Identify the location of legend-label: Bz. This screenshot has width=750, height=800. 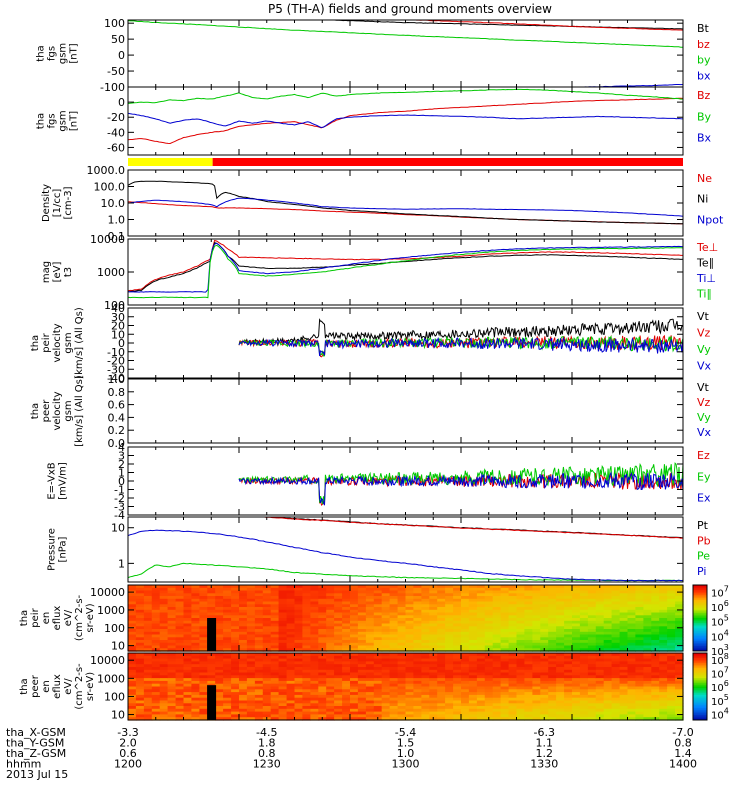
(704, 95).